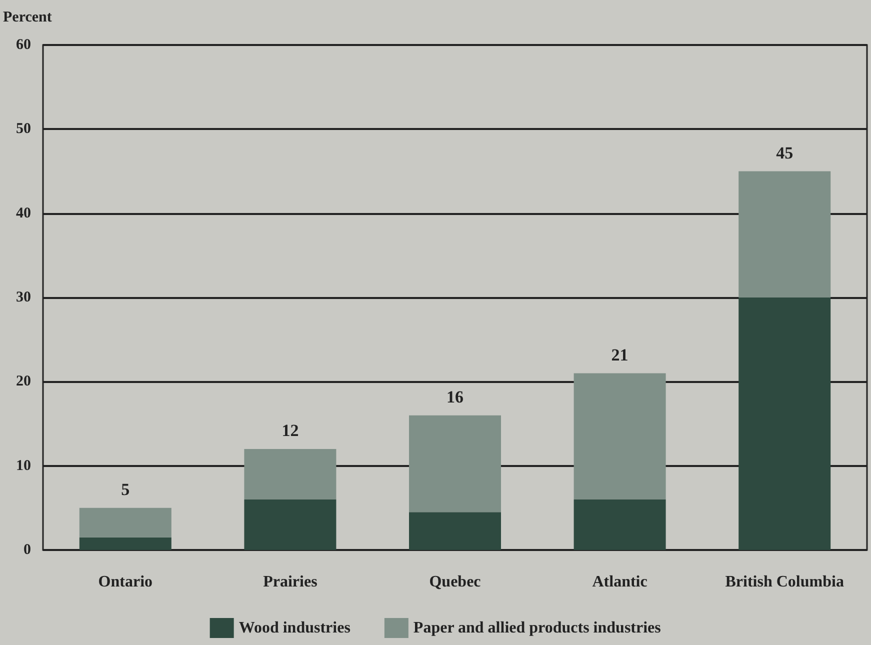  I want to click on x-tick-label: Quebec, so click(455, 582).